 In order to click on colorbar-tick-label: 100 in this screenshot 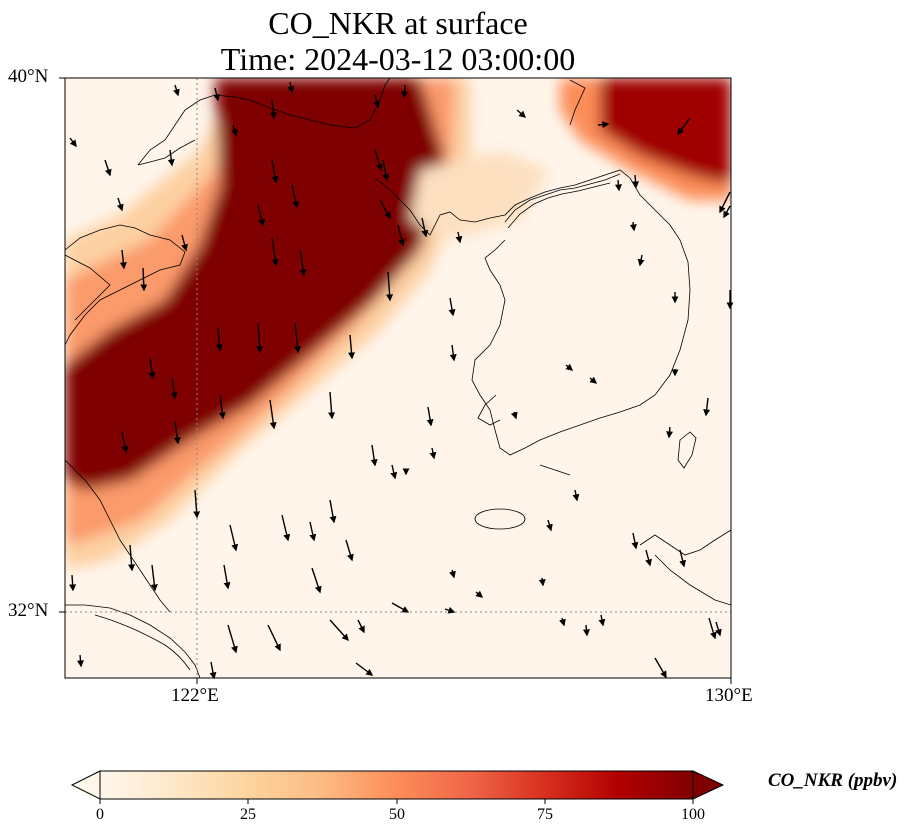, I will do `click(693, 814)`.